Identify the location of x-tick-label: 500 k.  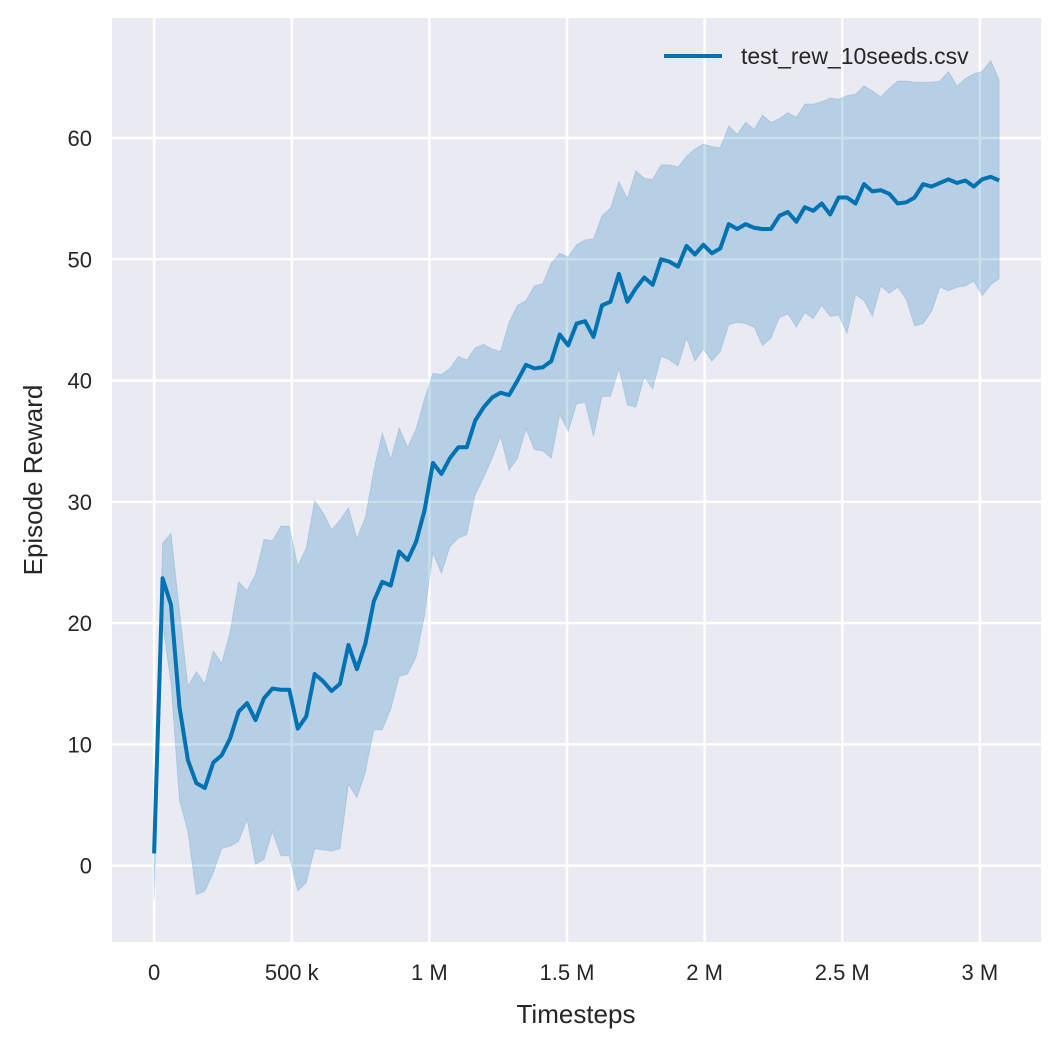
(292, 972).